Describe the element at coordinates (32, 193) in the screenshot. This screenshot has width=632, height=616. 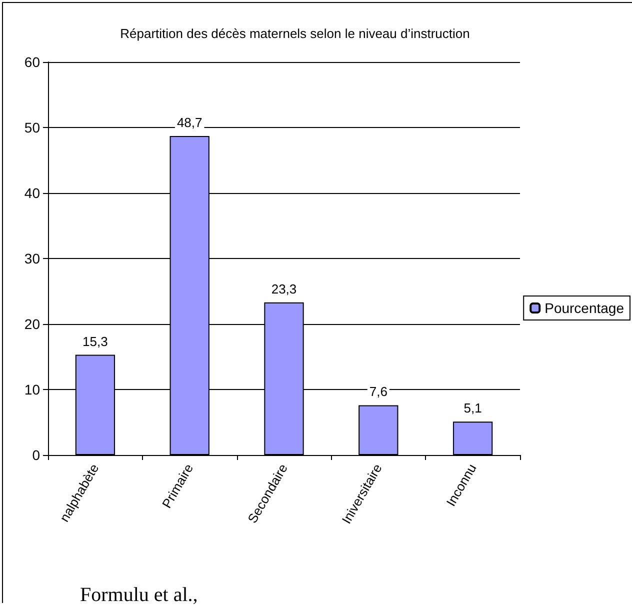
I see `y-tick-label: 40` at that location.